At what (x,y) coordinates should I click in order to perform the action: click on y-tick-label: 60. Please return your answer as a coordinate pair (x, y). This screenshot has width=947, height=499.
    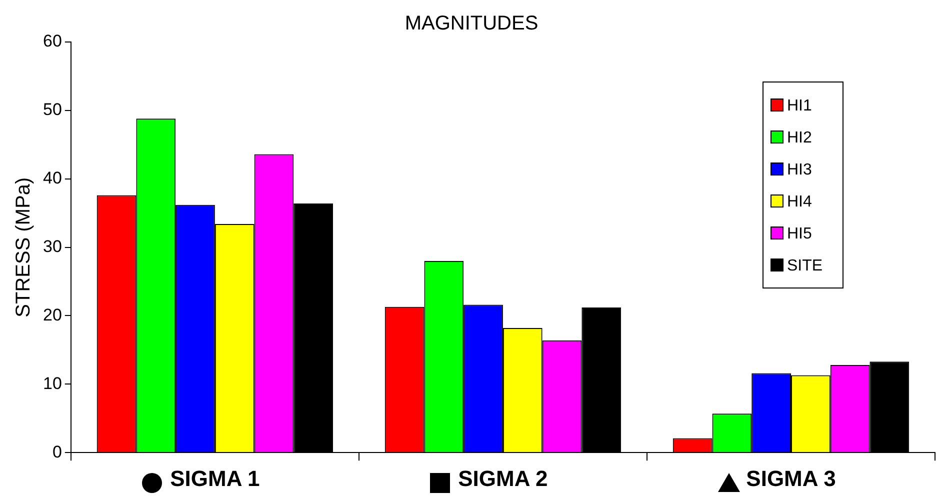
    Looking at the image, I should click on (52, 41).